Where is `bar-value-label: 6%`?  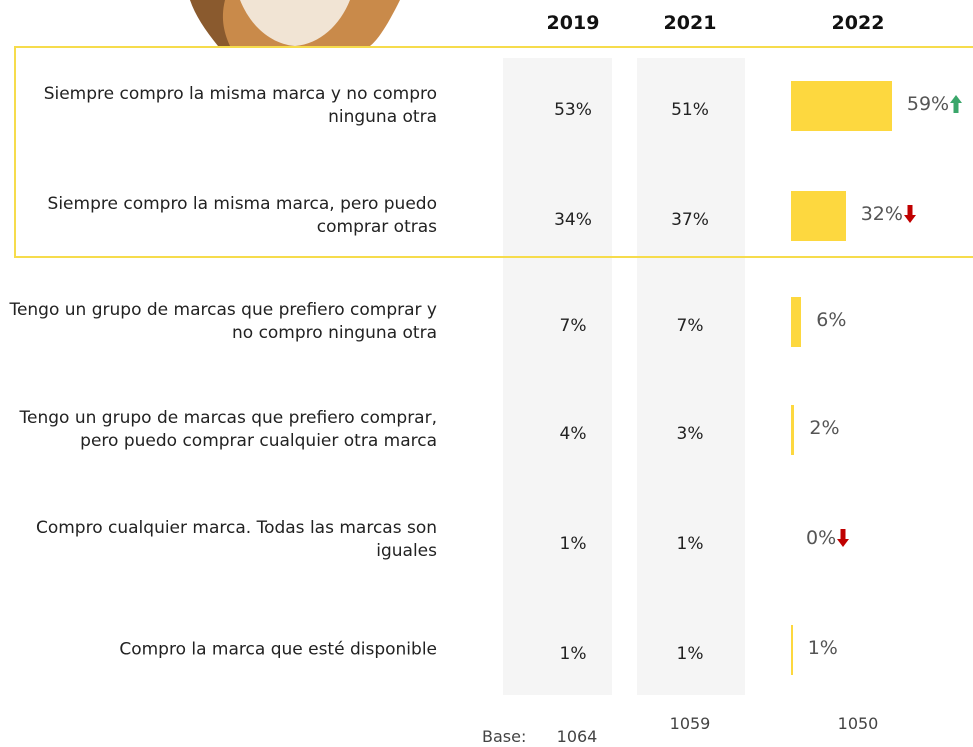 bar-value-label: 6% is located at coordinates (831, 320).